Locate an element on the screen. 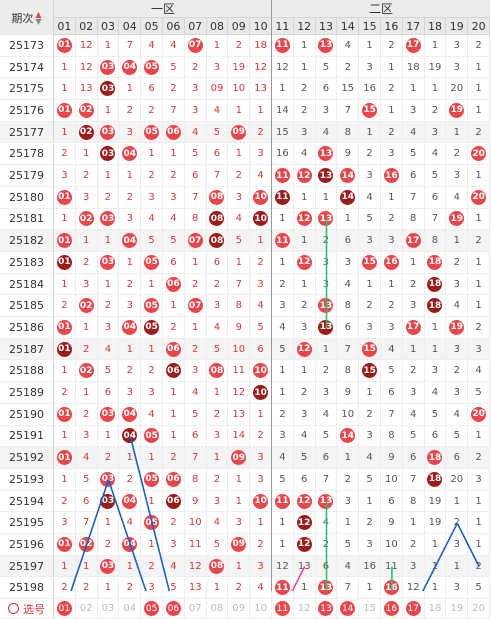 This screenshot has width=491, height=619. unselected-number: 12 is located at coordinates (304, 609).